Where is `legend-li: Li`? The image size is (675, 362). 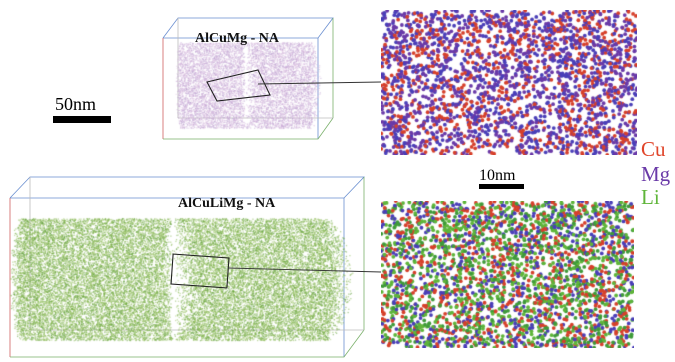
legend-li: Li is located at coordinates (650, 197).